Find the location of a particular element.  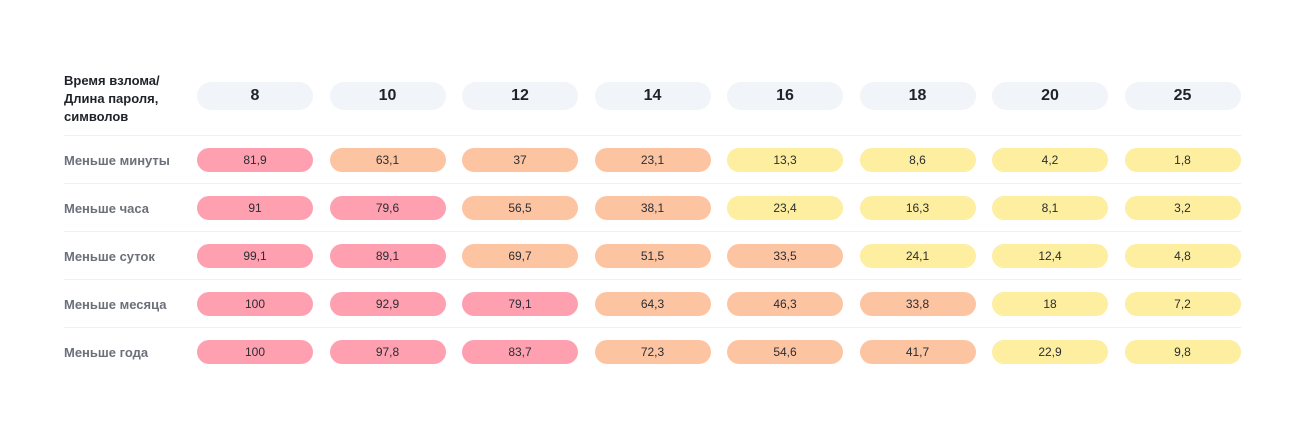

value-cell: 81,9 is located at coordinates (255, 160).